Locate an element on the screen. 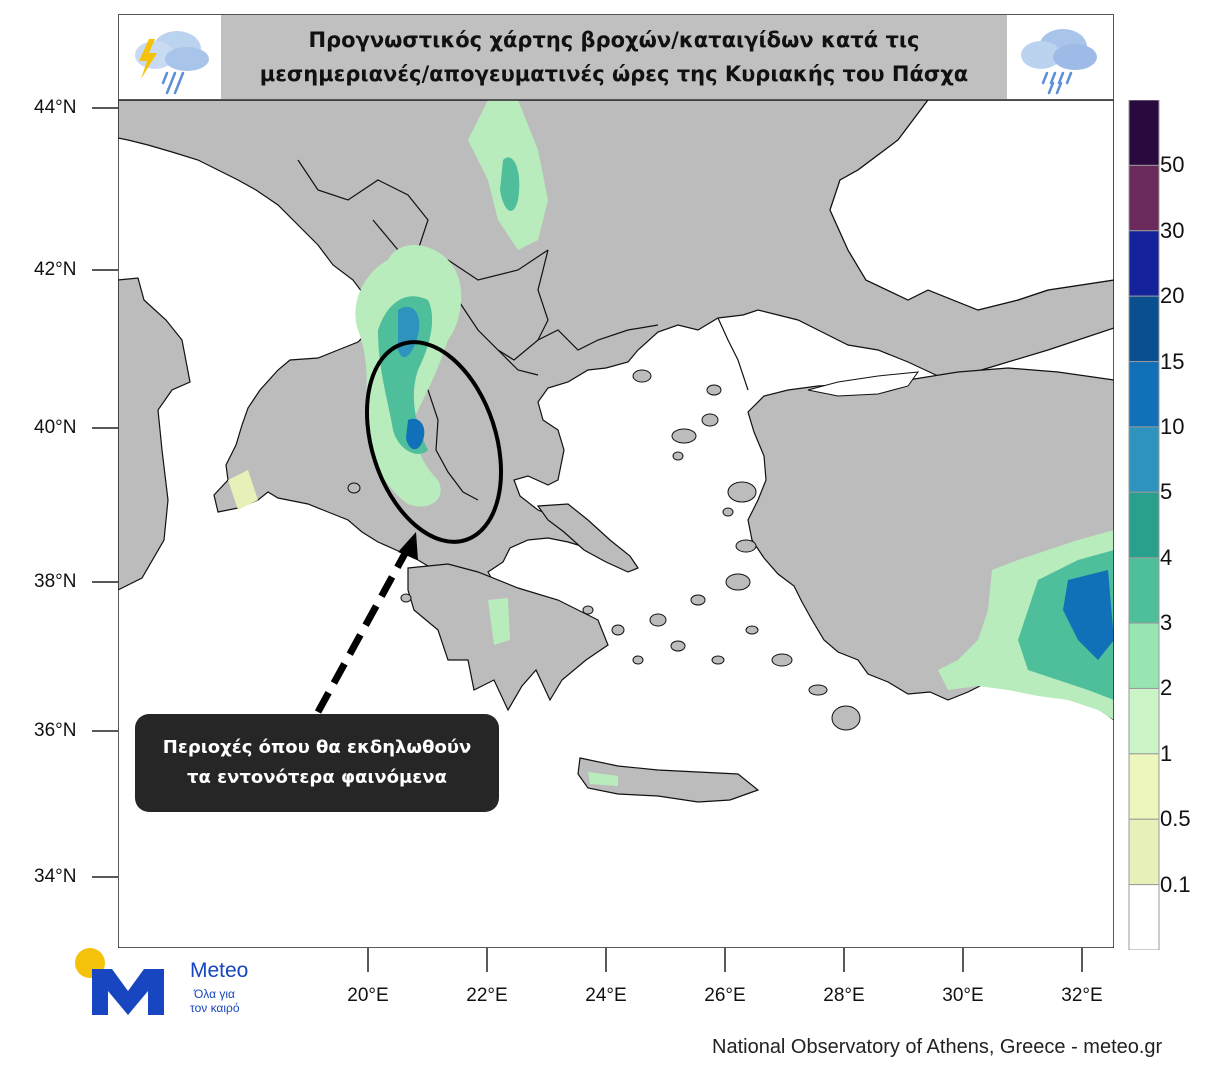 The height and width of the screenshot is (1082, 1226). colorbar-label: 15 is located at coordinates (1172, 361).